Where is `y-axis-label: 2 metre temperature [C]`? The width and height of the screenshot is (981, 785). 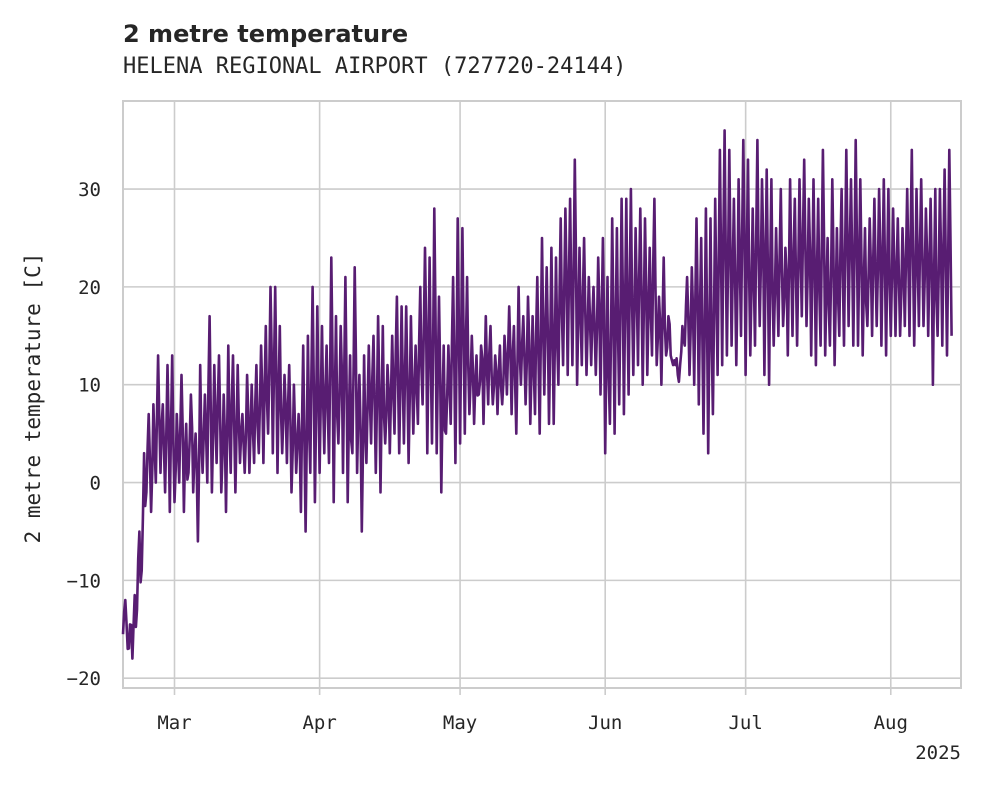 y-axis-label: 2 metre temperature [C] is located at coordinates (33, 398).